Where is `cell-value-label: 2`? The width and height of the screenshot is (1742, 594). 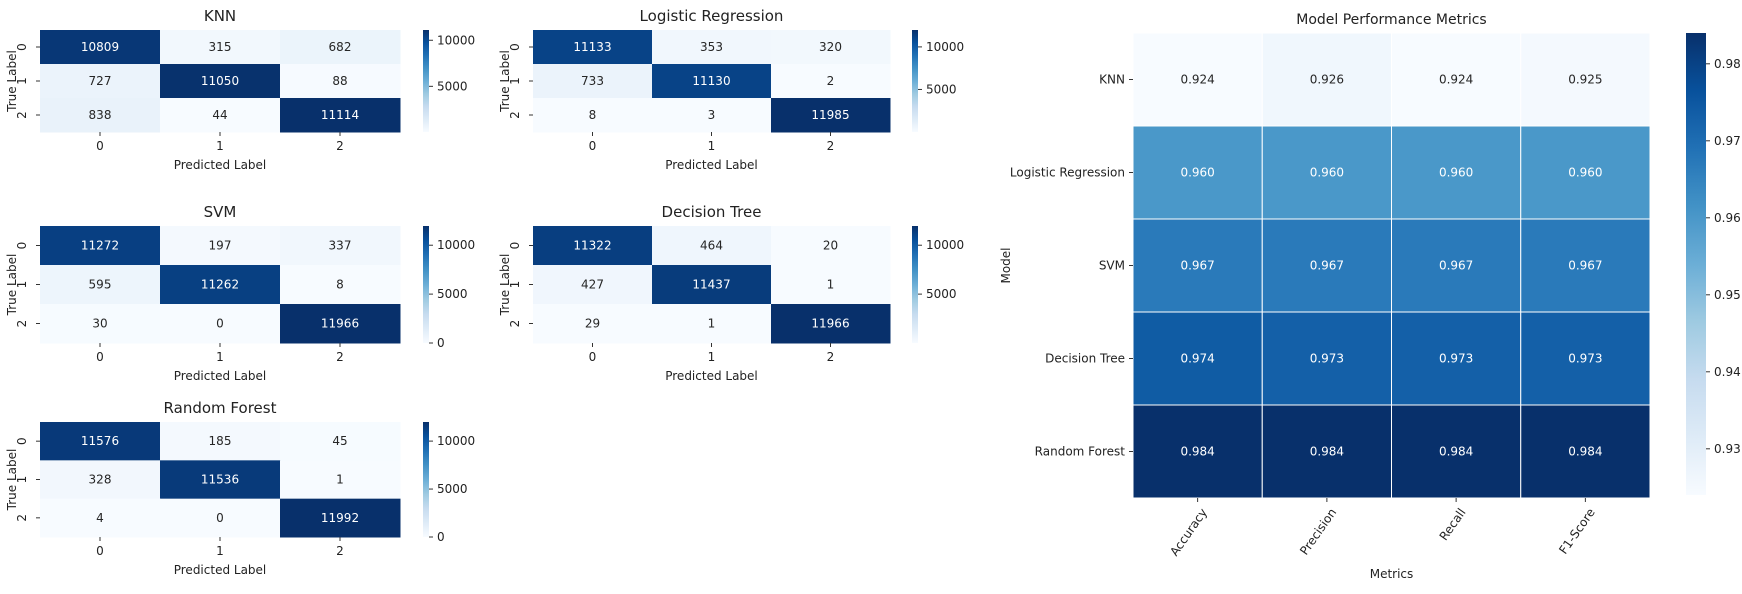 cell-value-label: 2 is located at coordinates (831, 81).